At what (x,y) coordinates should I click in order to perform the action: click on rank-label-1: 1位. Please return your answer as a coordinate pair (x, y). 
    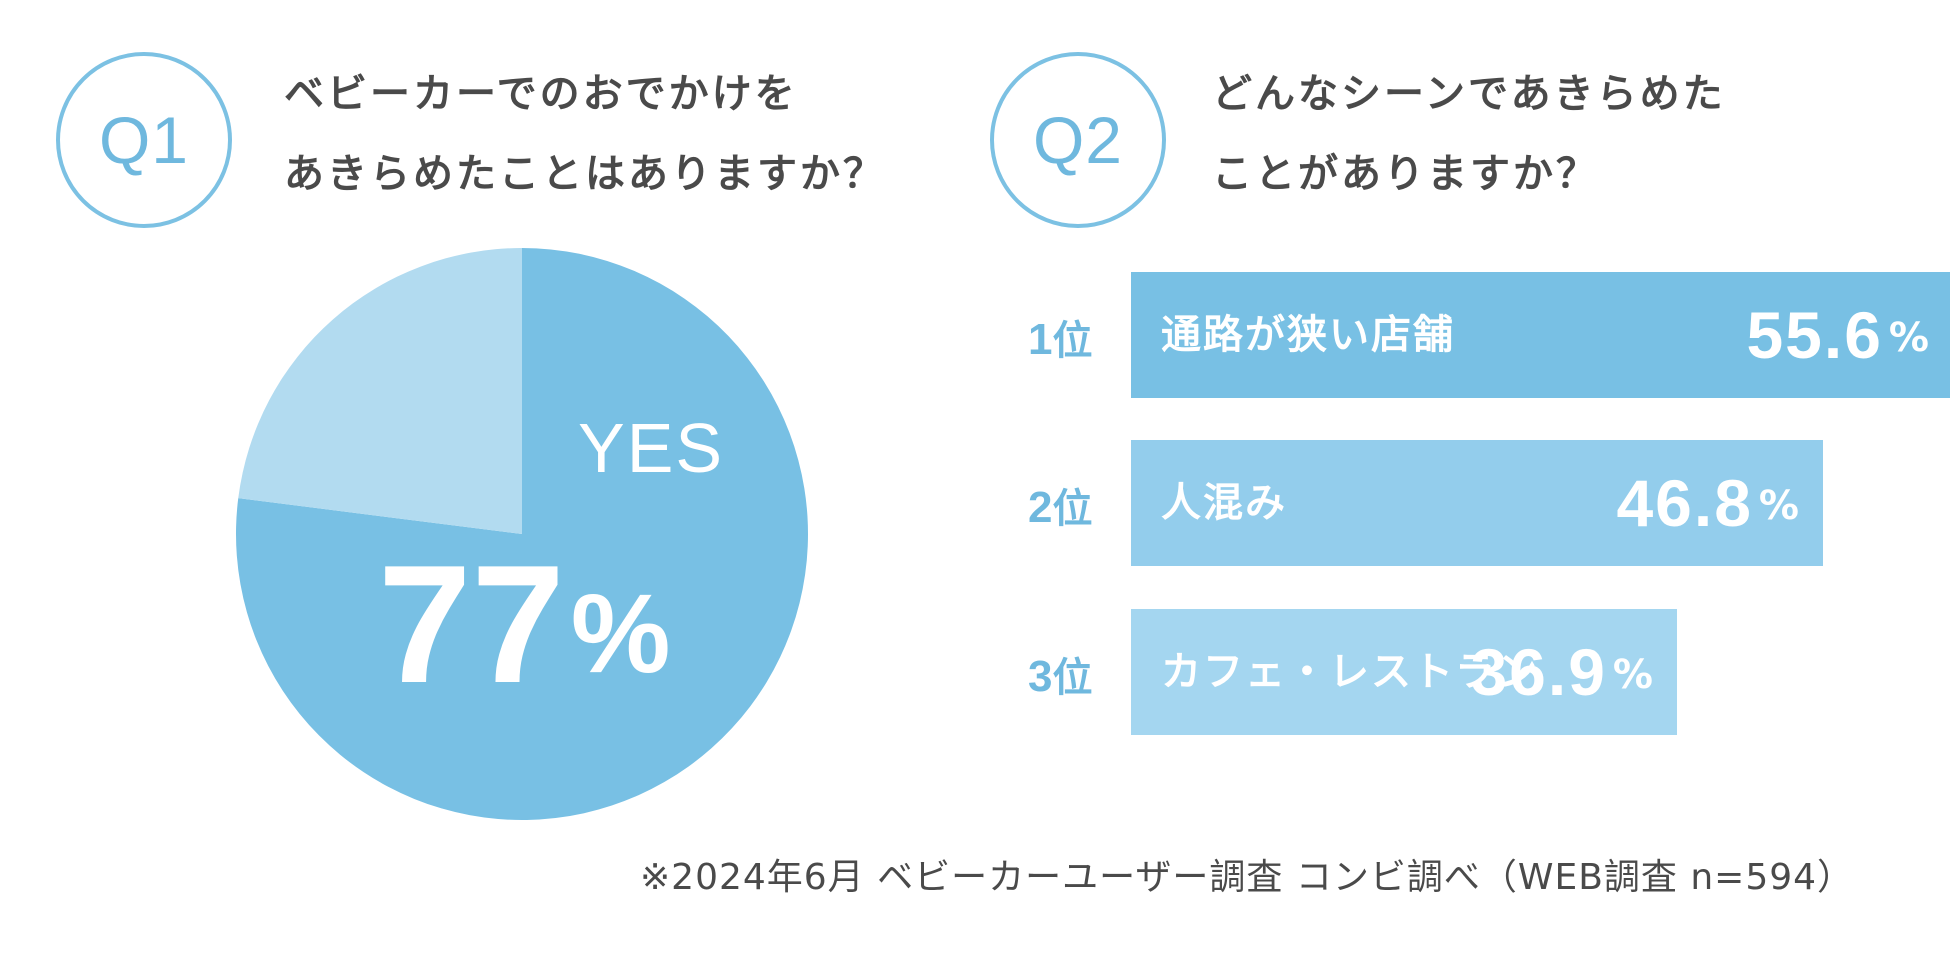
    Looking at the image, I should click on (1070, 337).